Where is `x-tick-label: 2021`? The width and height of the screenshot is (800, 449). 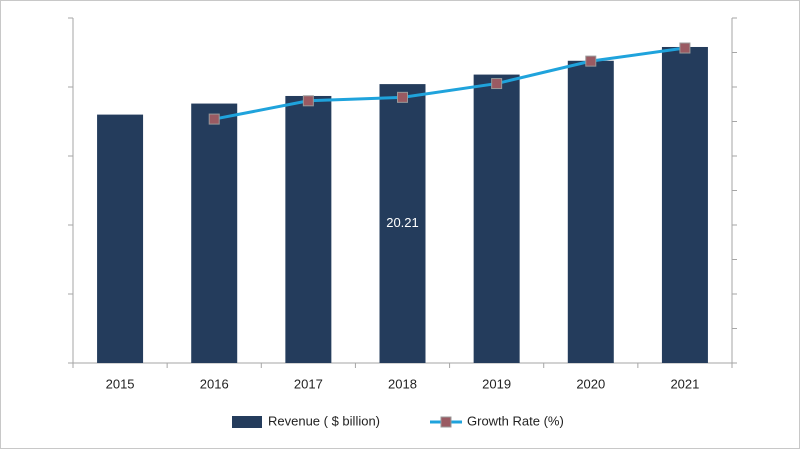
x-tick-label: 2021 is located at coordinates (684, 383).